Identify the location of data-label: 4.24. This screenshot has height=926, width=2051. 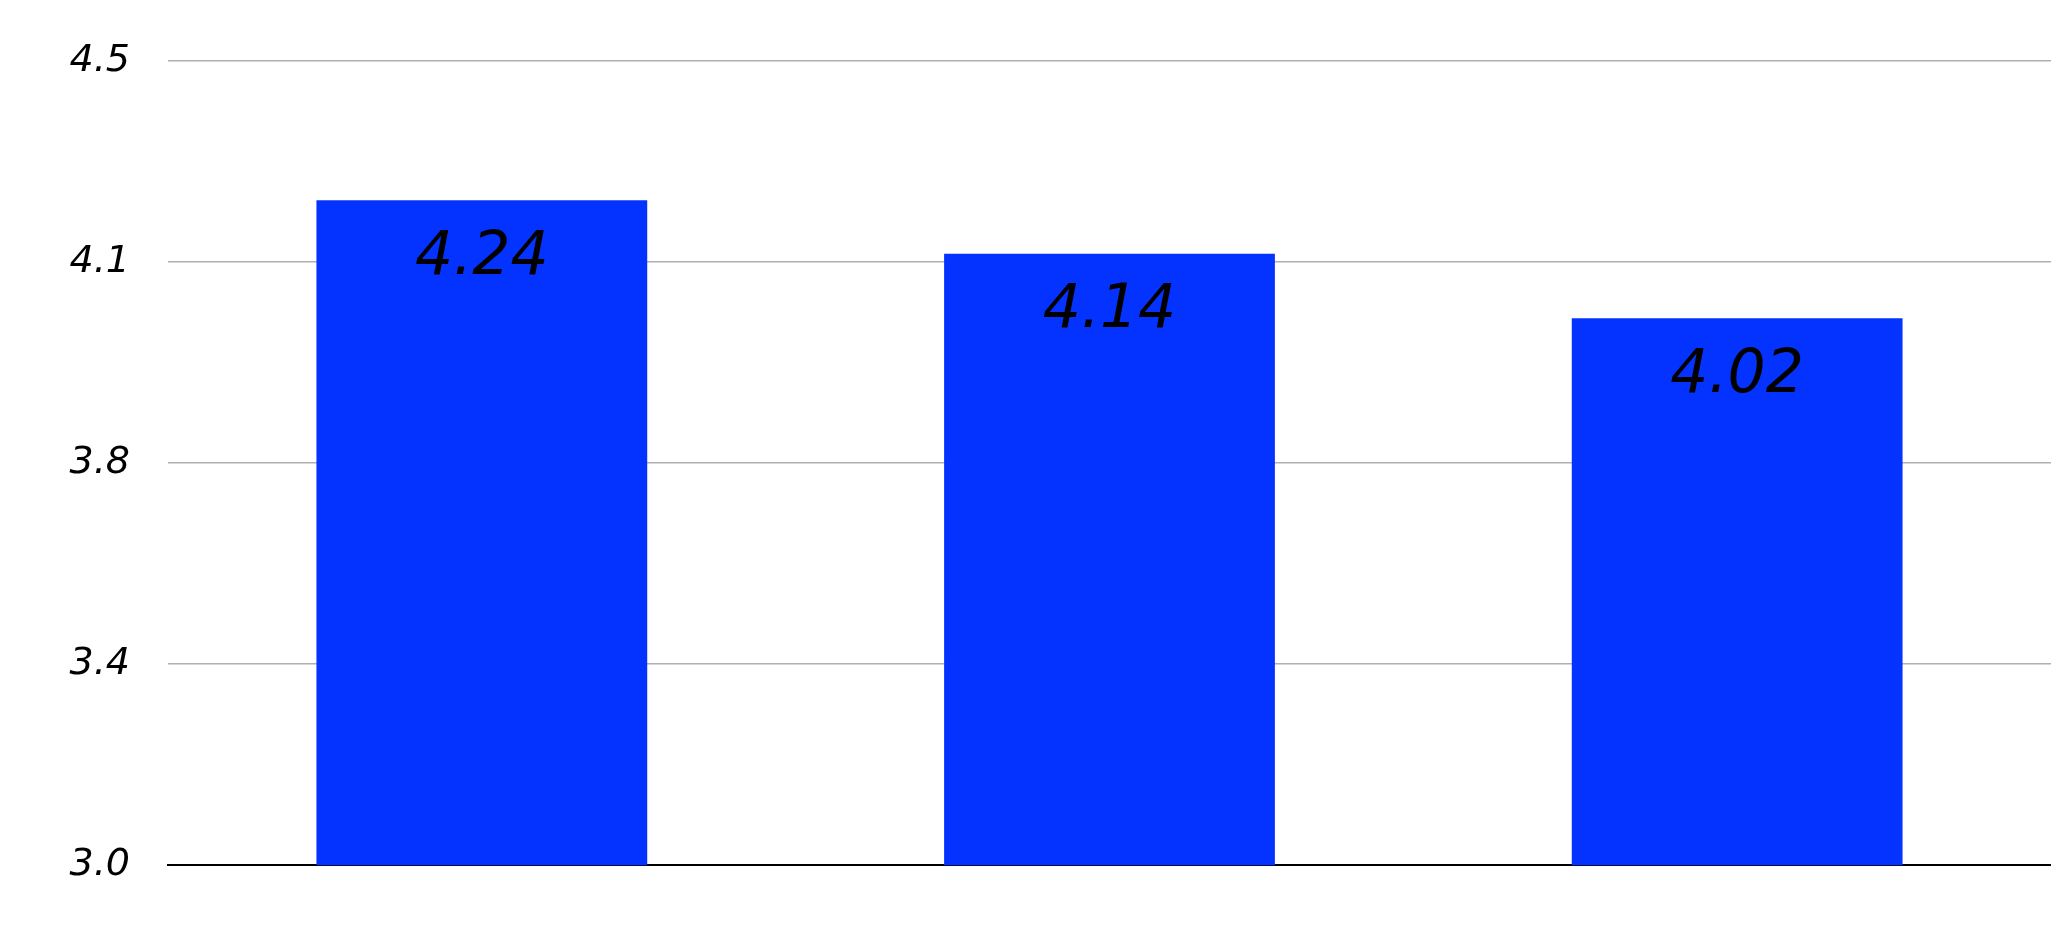
(482, 252).